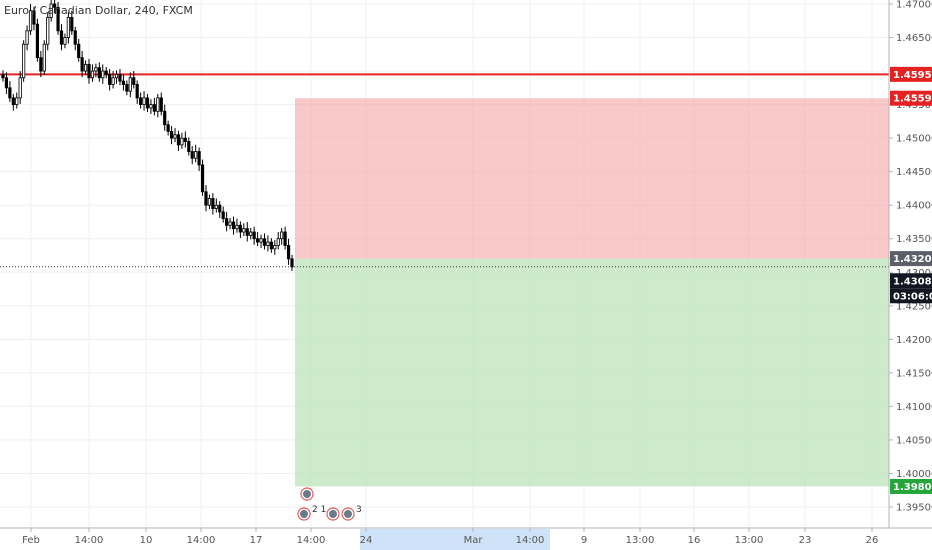 This screenshot has height=550, width=932. Describe the element at coordinates (914, 306) in the screenshot. I see `price-tick-label: 1.42500` at that location.